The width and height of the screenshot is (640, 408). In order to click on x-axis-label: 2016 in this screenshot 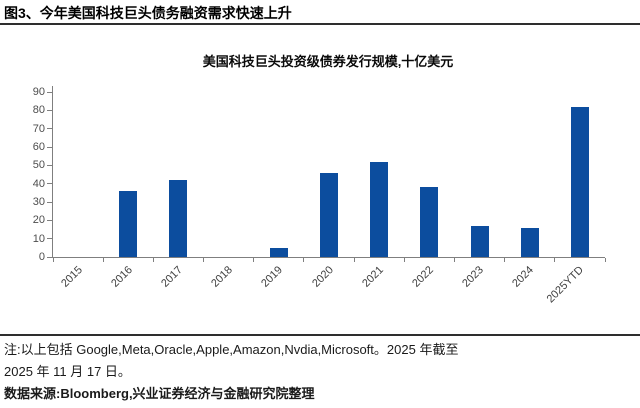, I will do `click(121, 277)`.